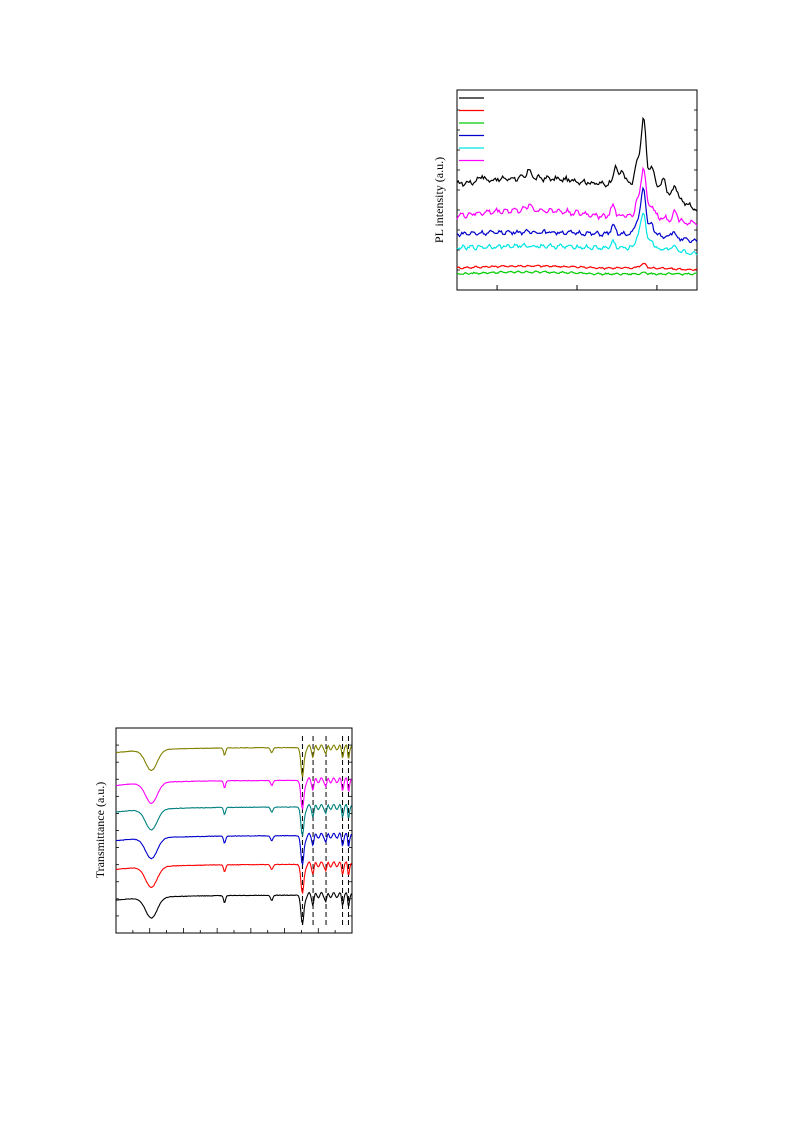 This screenshot has height=1123, width=793. I want to click on pl-series-lines, so click(577, 196).